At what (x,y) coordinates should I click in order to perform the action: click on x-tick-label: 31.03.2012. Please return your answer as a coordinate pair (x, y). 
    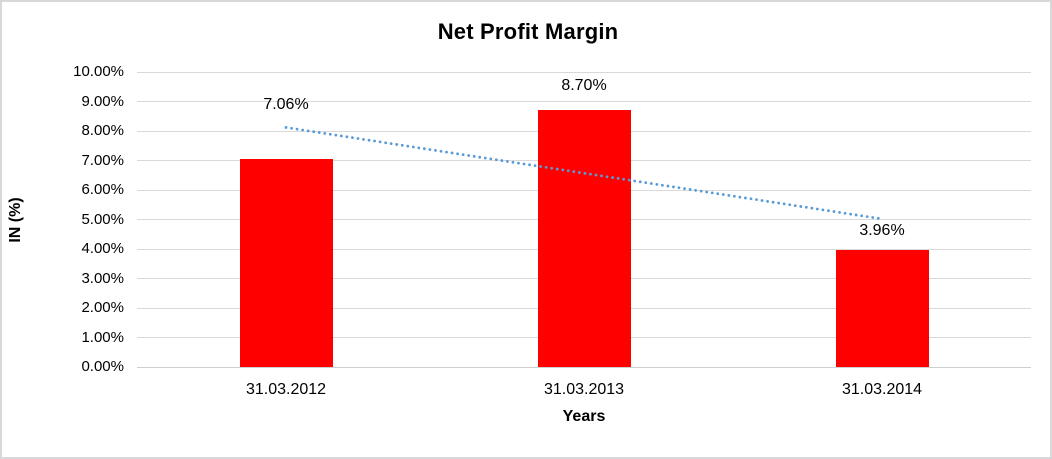
    Looking at the image, I should click on (286, 389).